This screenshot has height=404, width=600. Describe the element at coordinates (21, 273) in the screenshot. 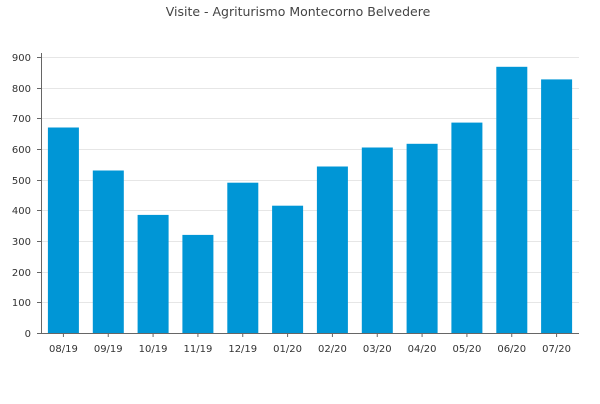

I see `y-tick-label: 200` at that location.